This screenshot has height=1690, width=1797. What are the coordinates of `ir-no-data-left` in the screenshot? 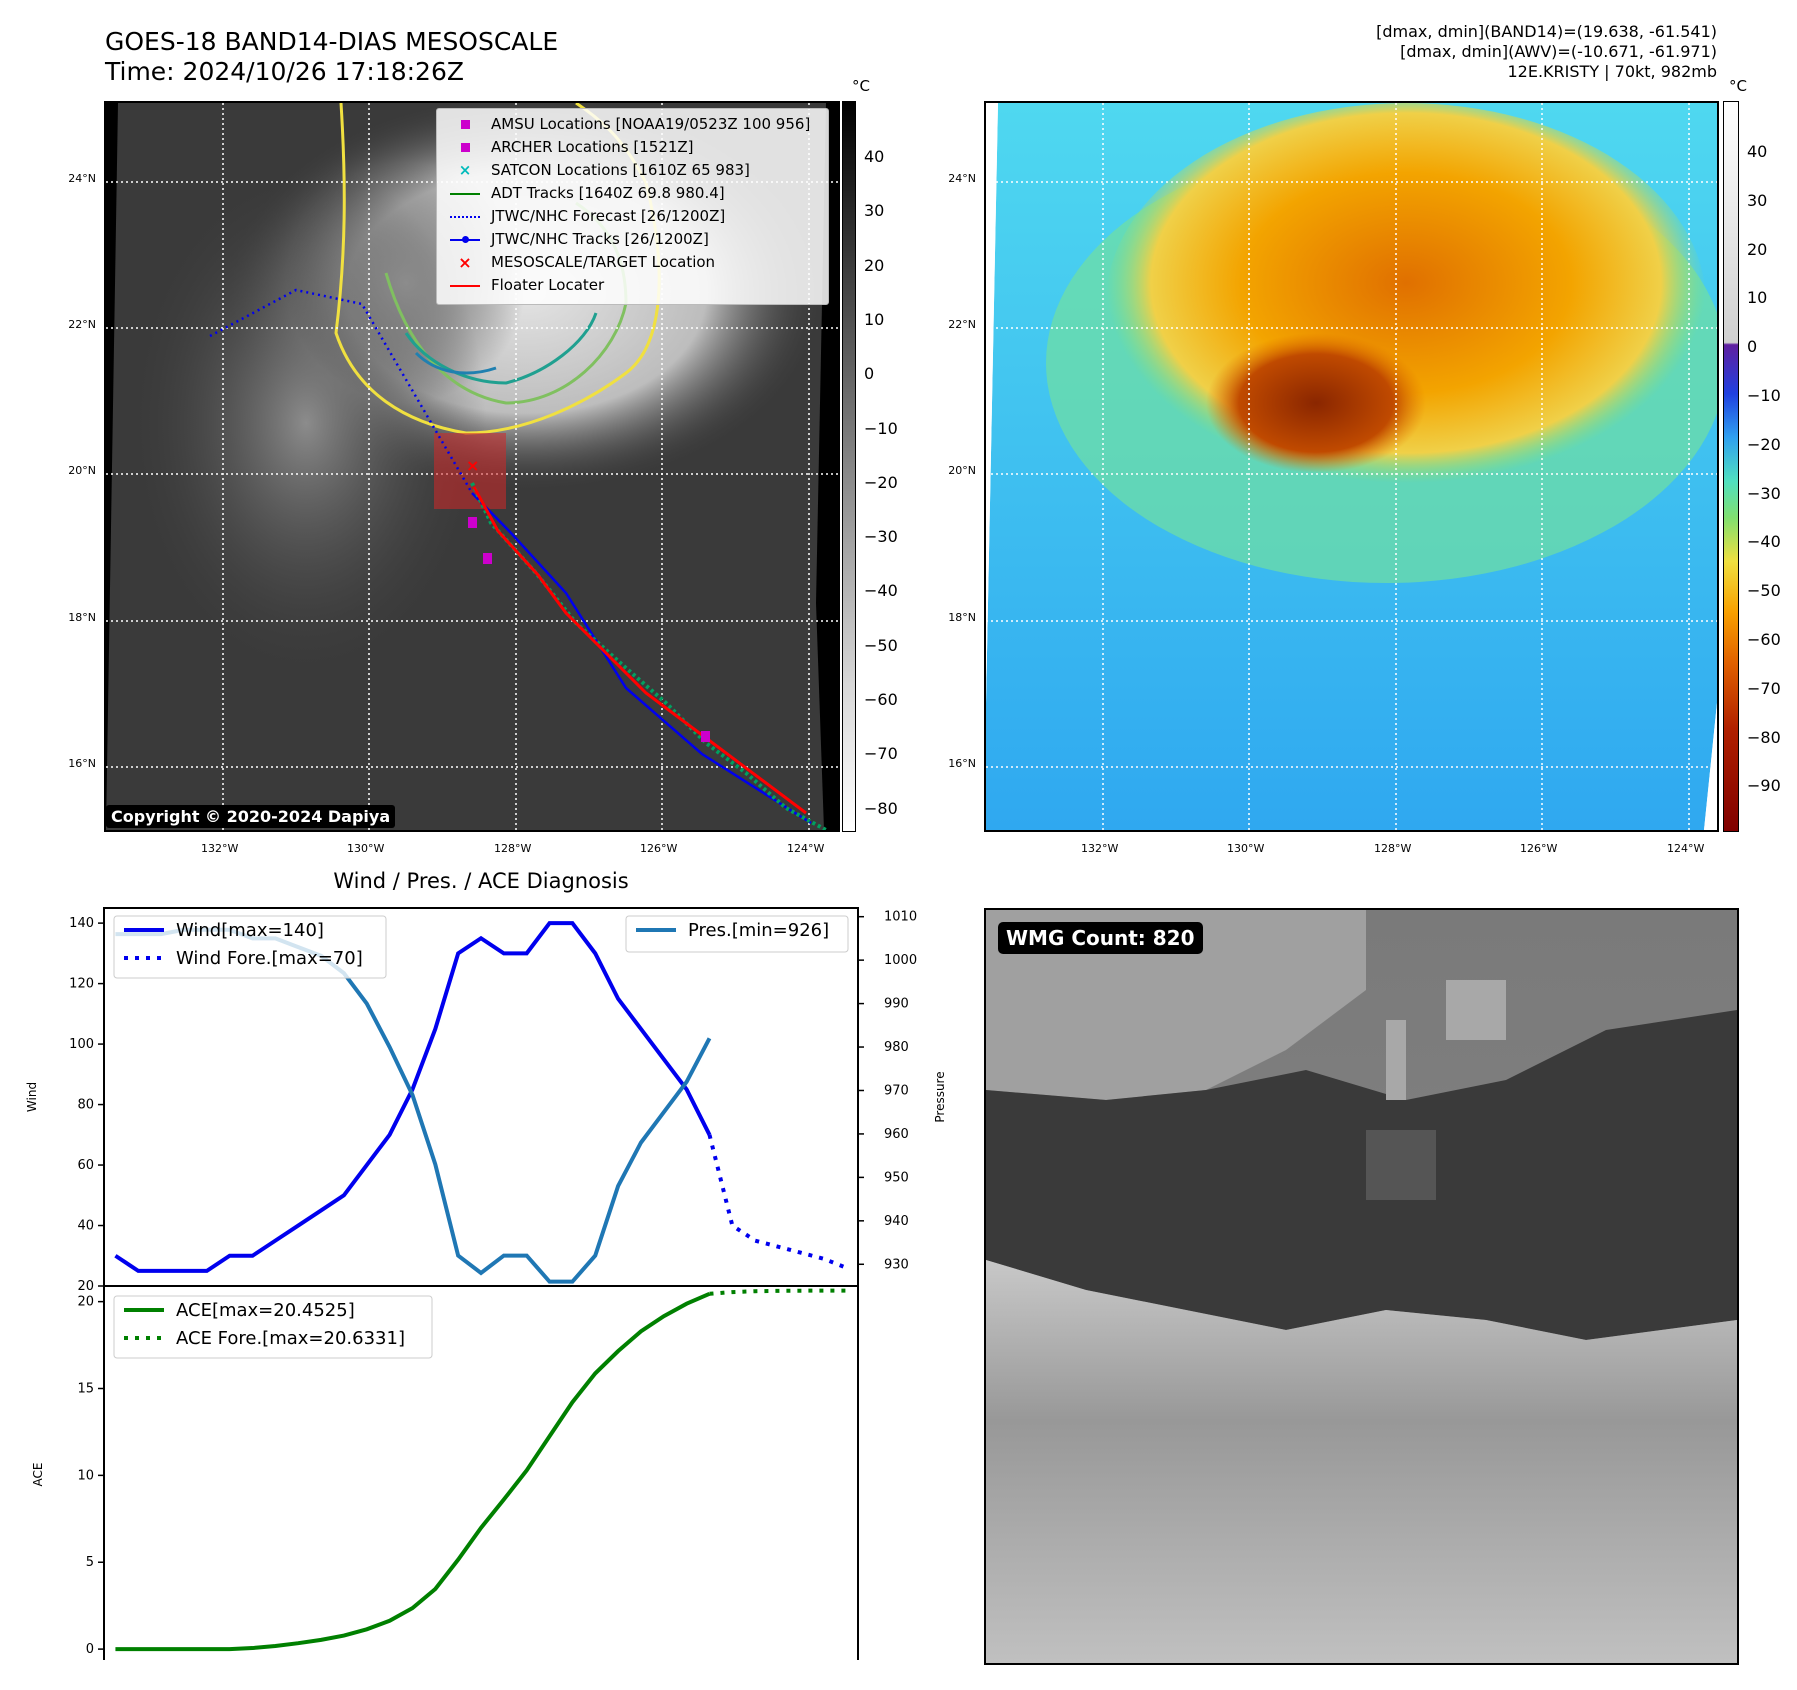 It's located at (112, 466).